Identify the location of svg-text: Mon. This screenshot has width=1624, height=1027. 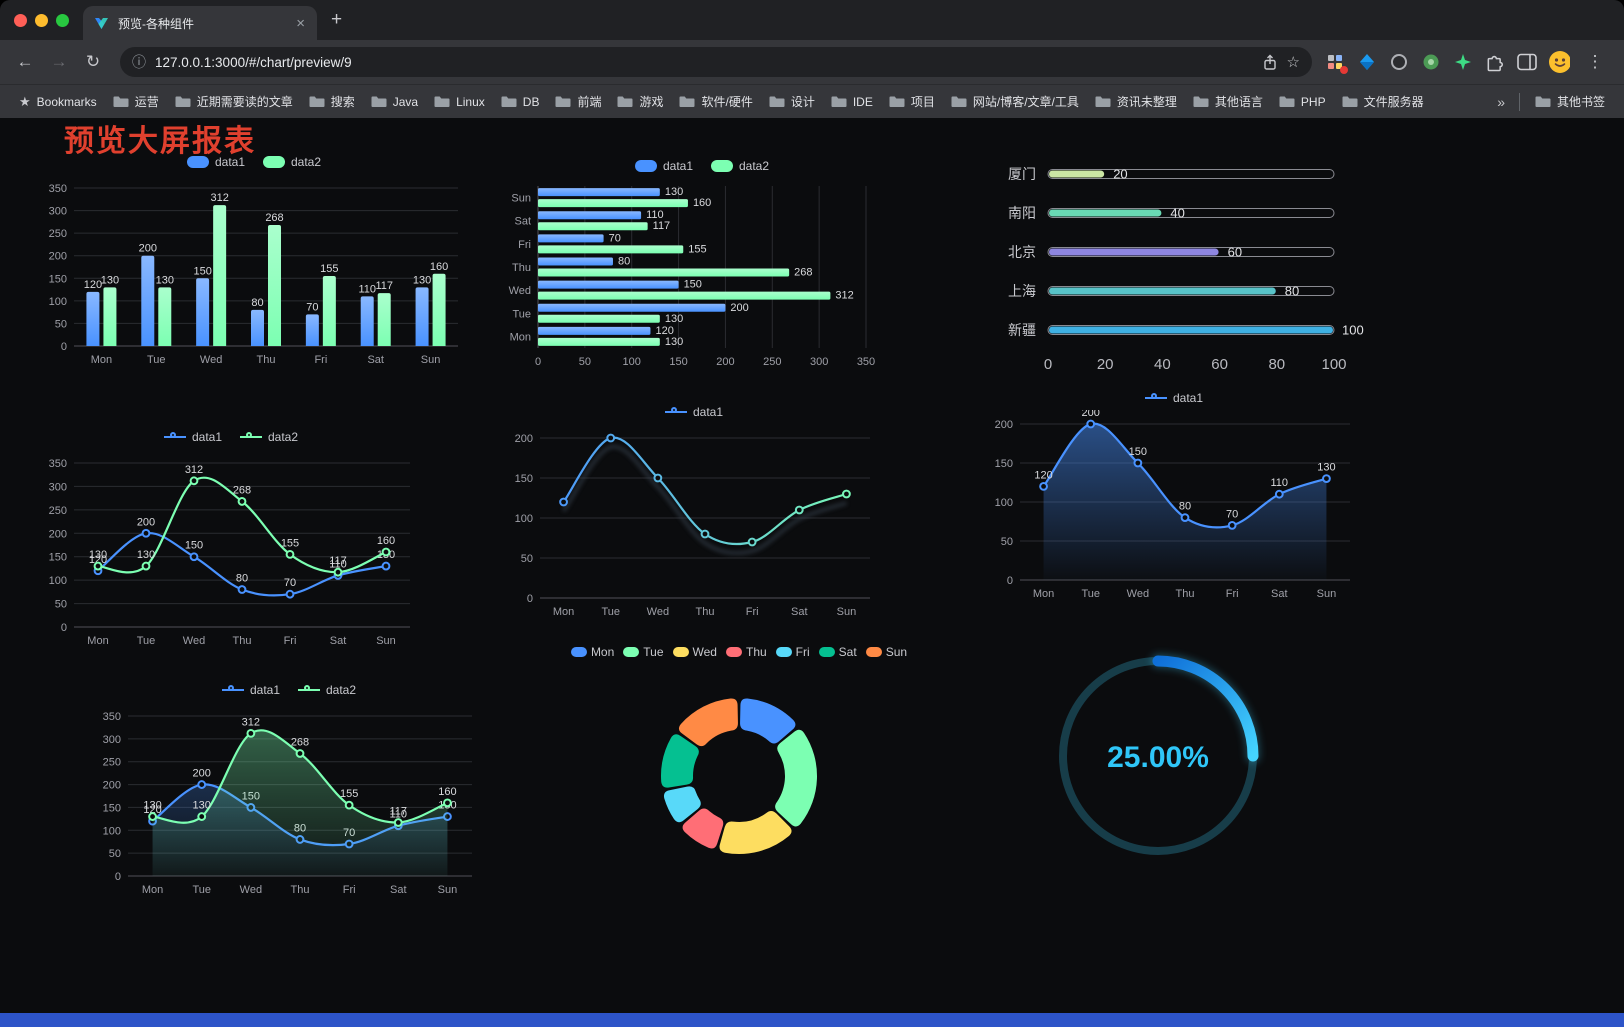
(520, 337).